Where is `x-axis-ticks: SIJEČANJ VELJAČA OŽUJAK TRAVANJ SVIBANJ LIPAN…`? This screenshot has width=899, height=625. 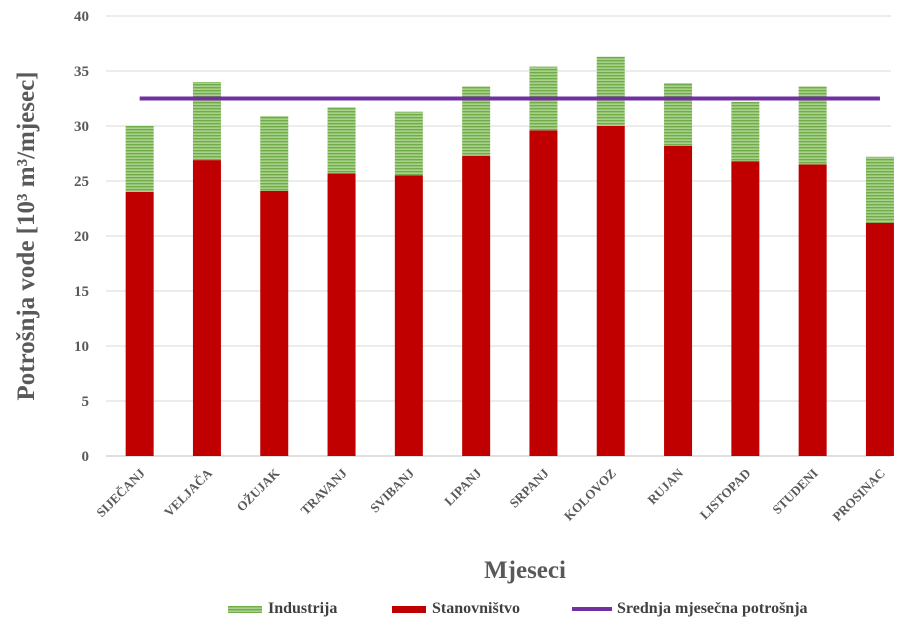
x-axis-ticks: SIJEČANJ VELJAČA OŽUJAK TRAVANJ SVIBANJ LIPAN… is located at coordinates (490, 494).